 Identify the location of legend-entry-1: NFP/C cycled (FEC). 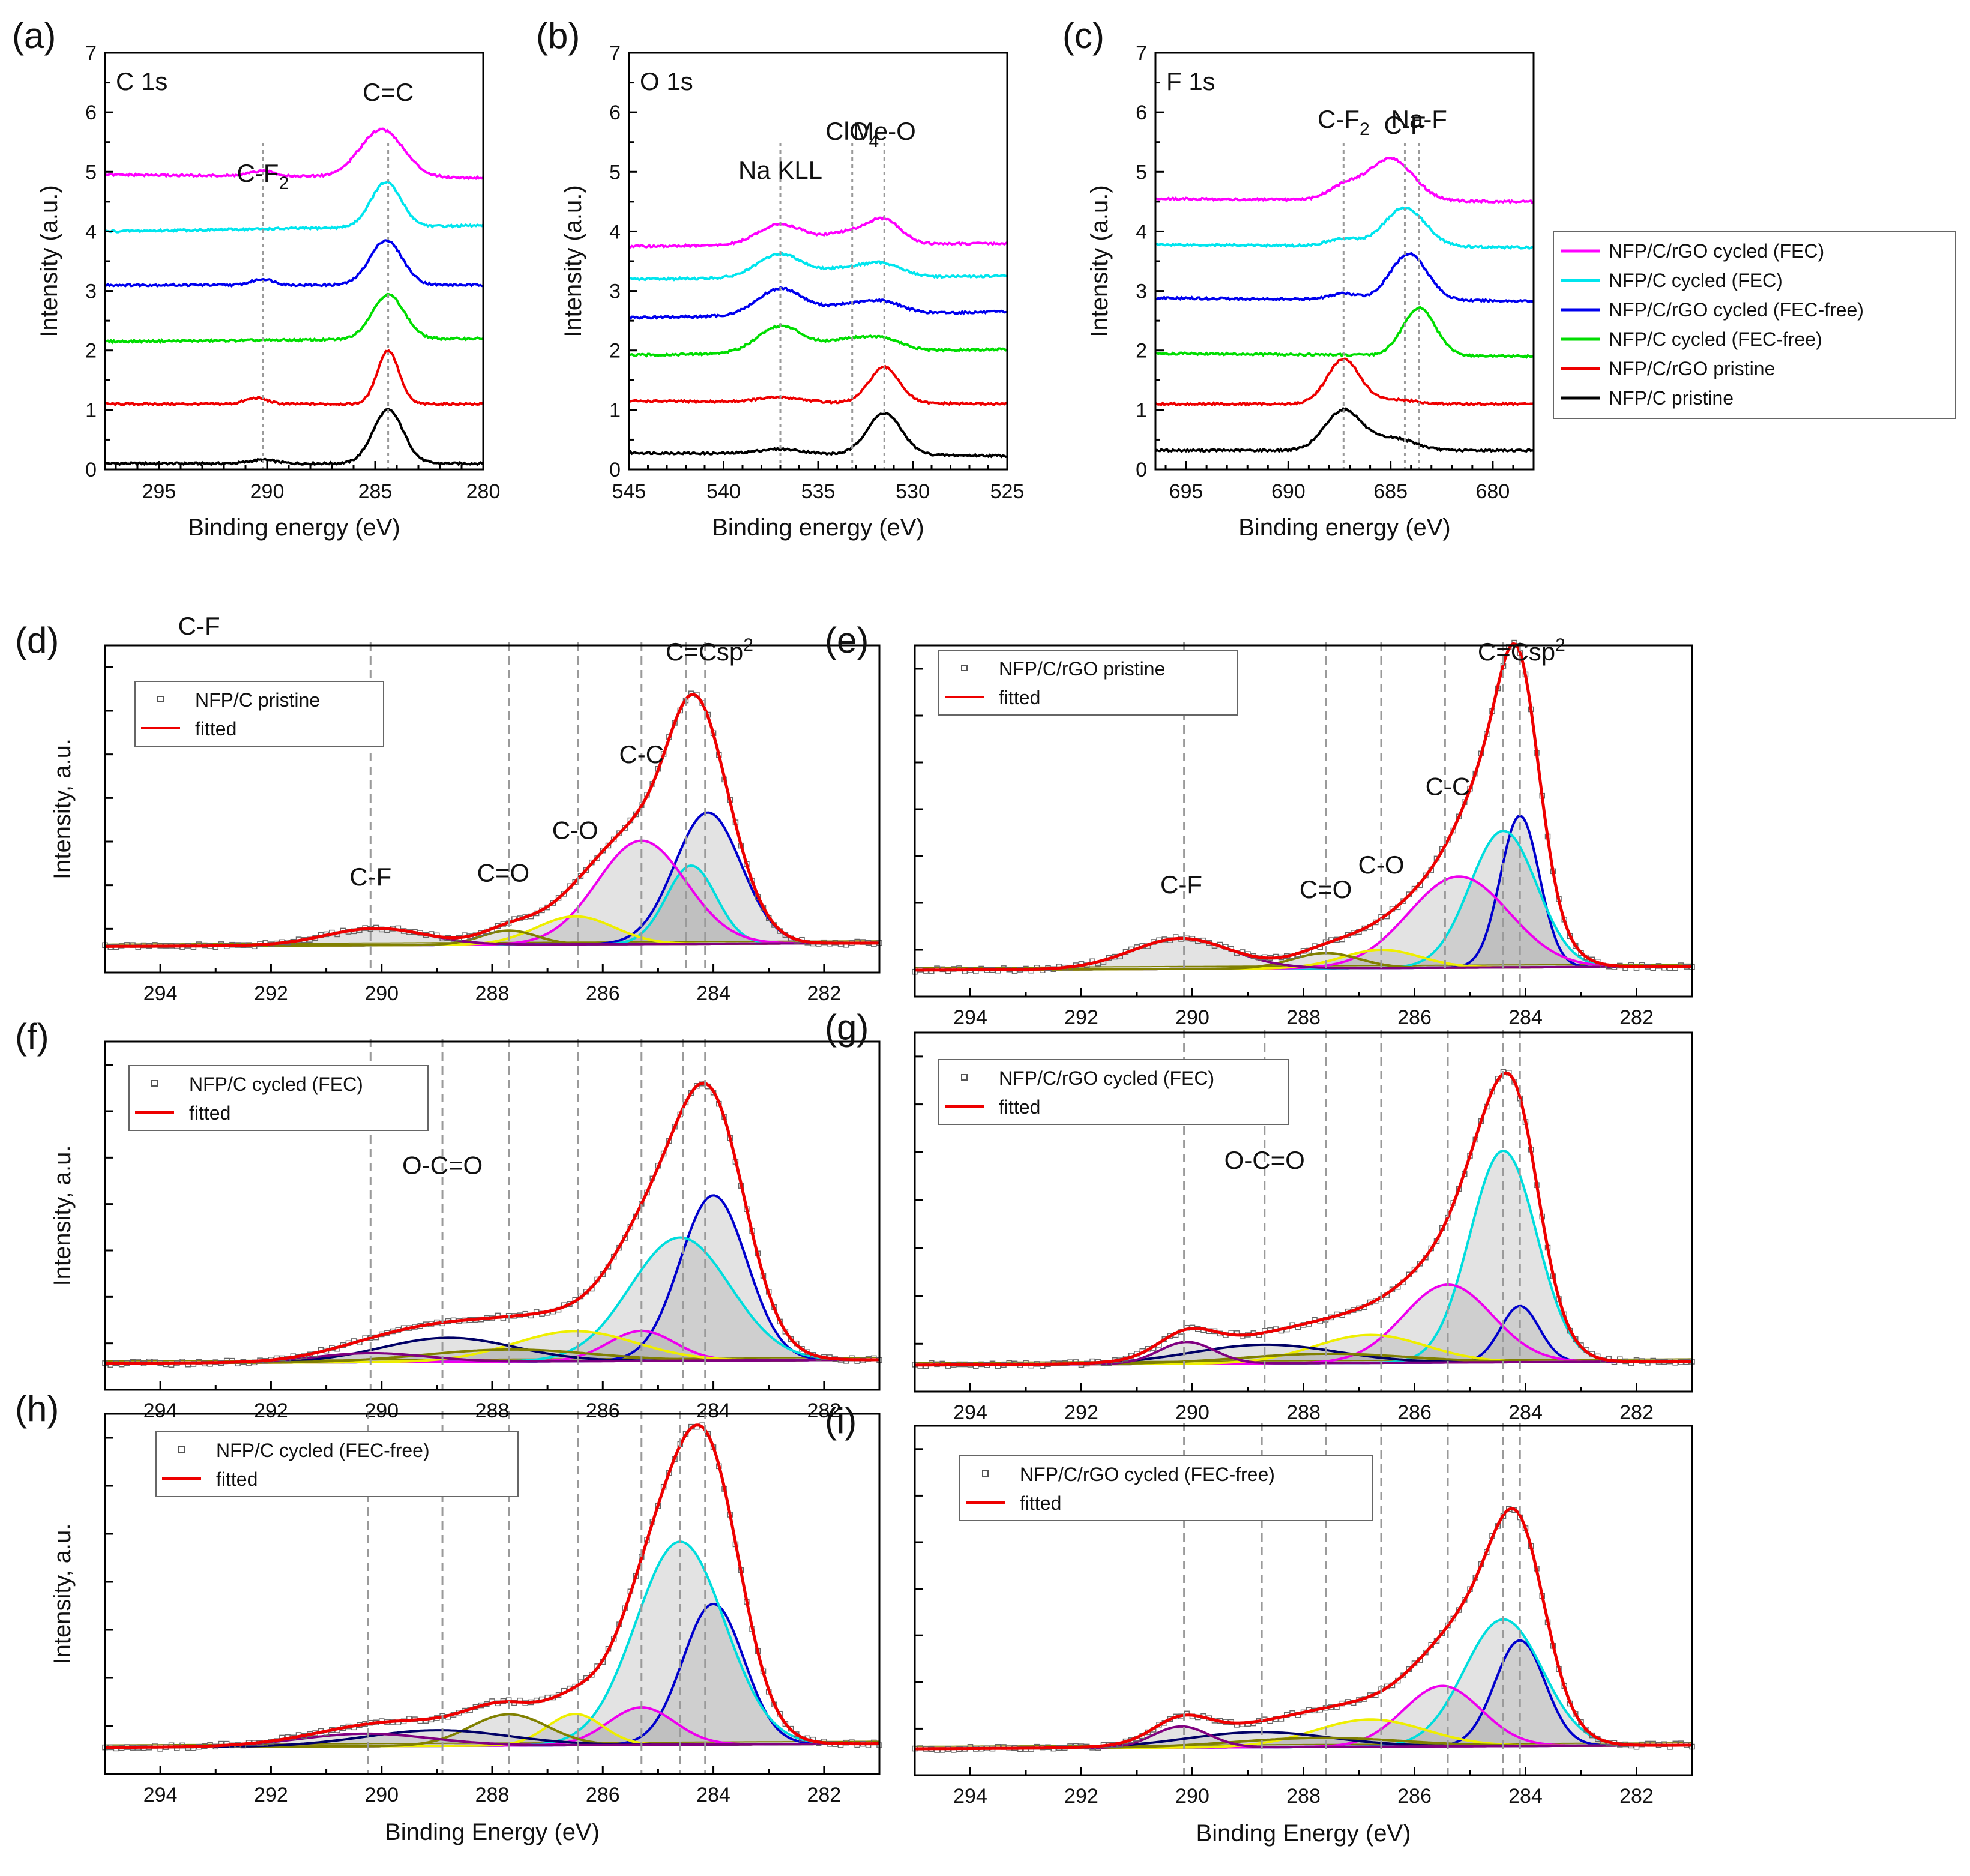
(1696, 280).